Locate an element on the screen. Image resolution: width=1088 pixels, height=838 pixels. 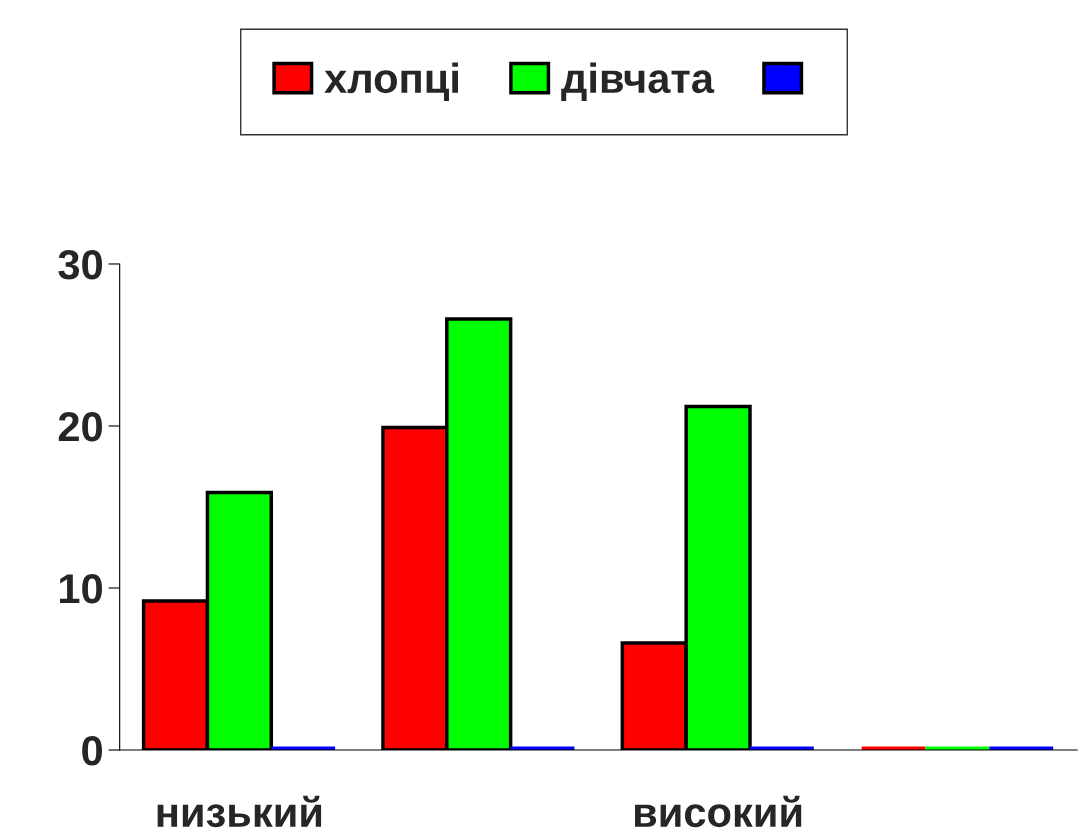
x-tick-label: високий is located at coordinates (718, 811).